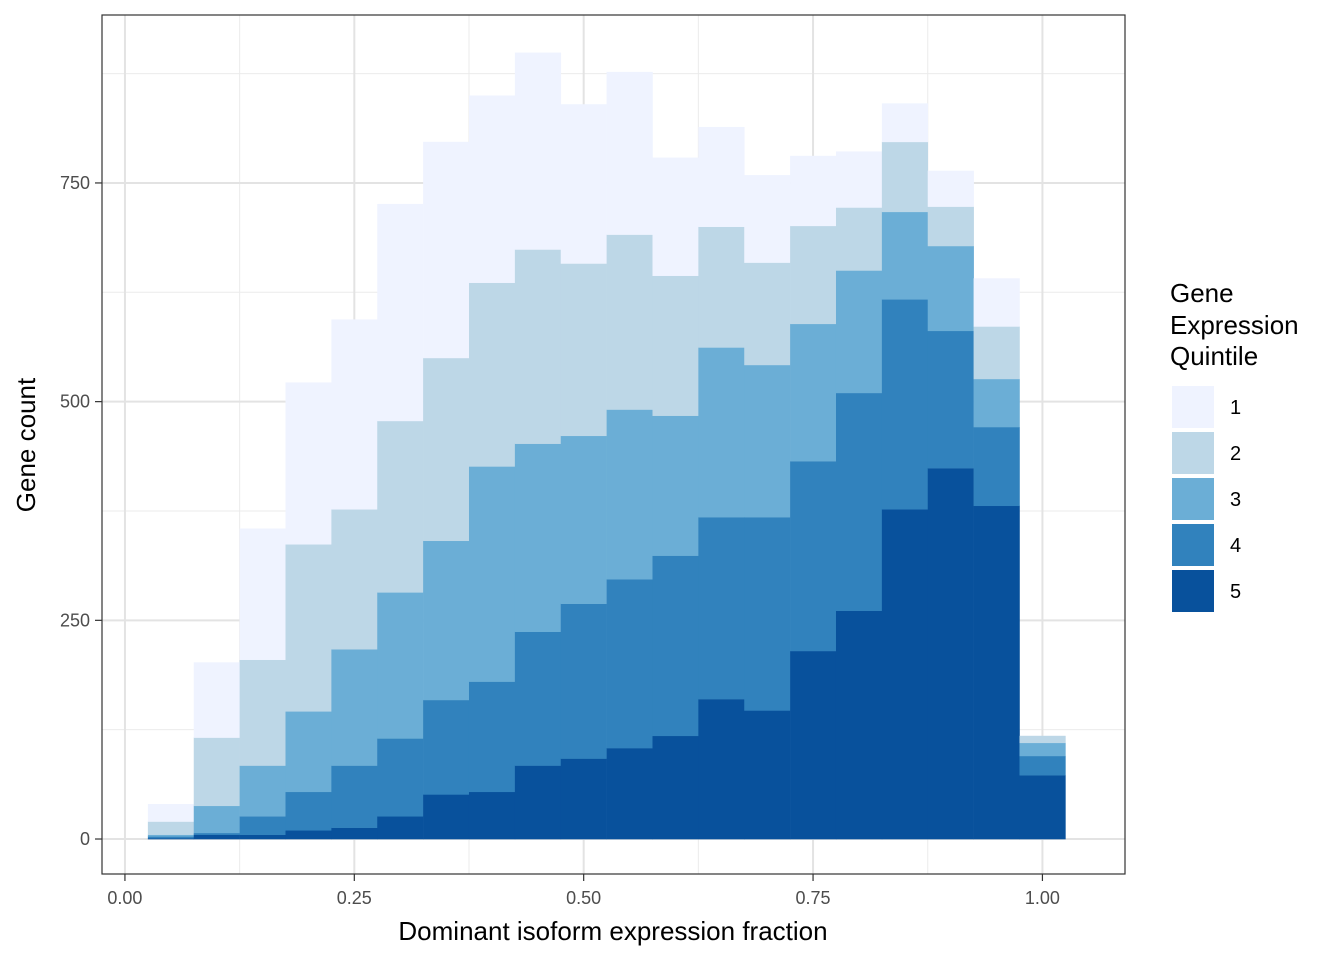 The image size is (1344, 960). Describe the element at coordinates (26, 444) in the screenshot. I see `y-axis-title: Gene count` at that location.